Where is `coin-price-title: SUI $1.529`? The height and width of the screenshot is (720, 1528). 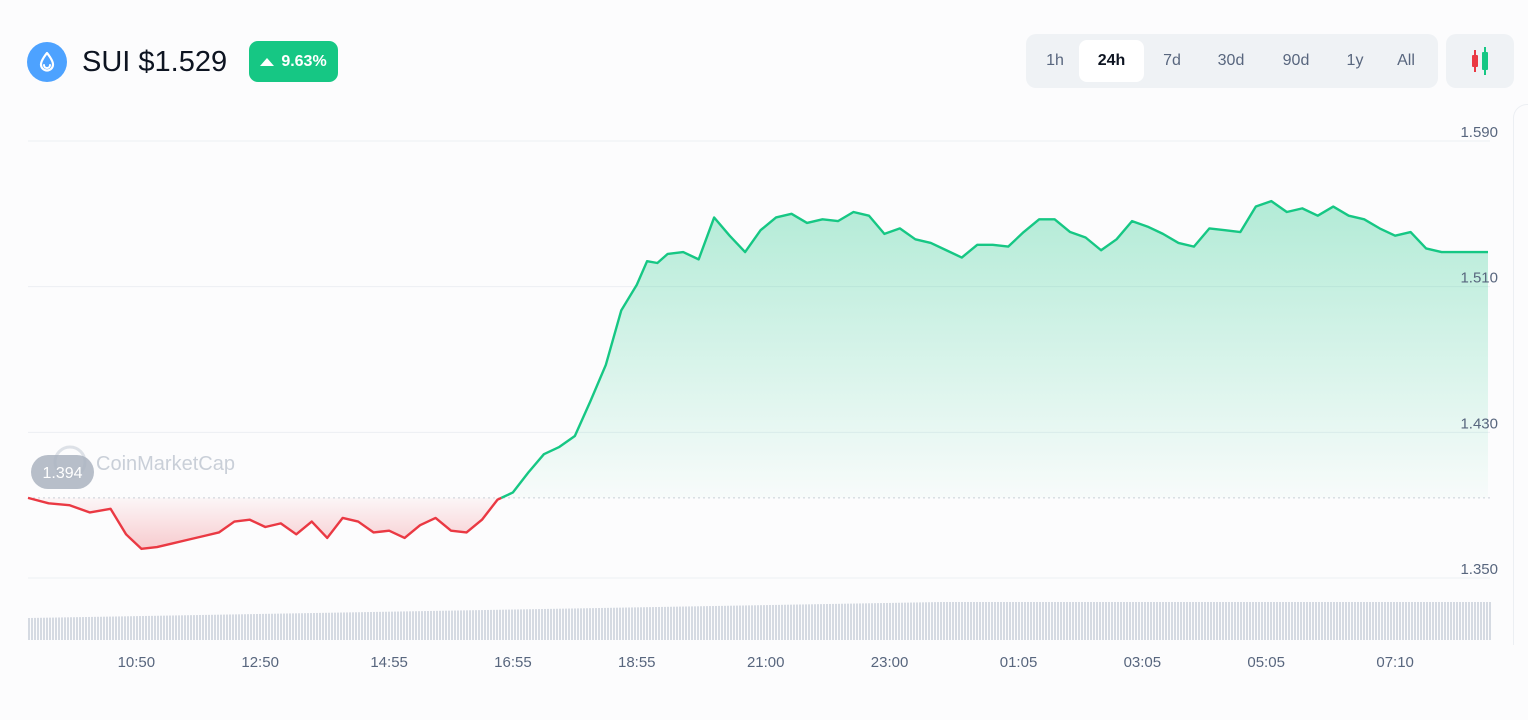 coin-price-title: SUI $1.529 is located at coordinates (155, 62).